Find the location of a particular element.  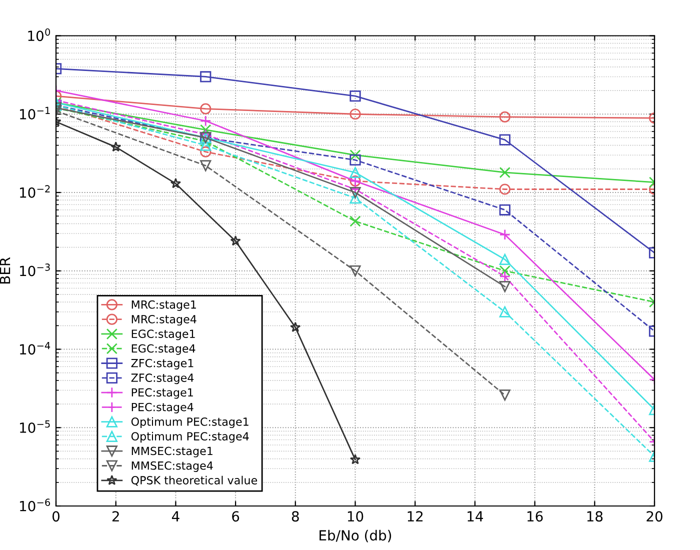

legend-label: MMSEC:stage4 is located at coordinates (172, 466).